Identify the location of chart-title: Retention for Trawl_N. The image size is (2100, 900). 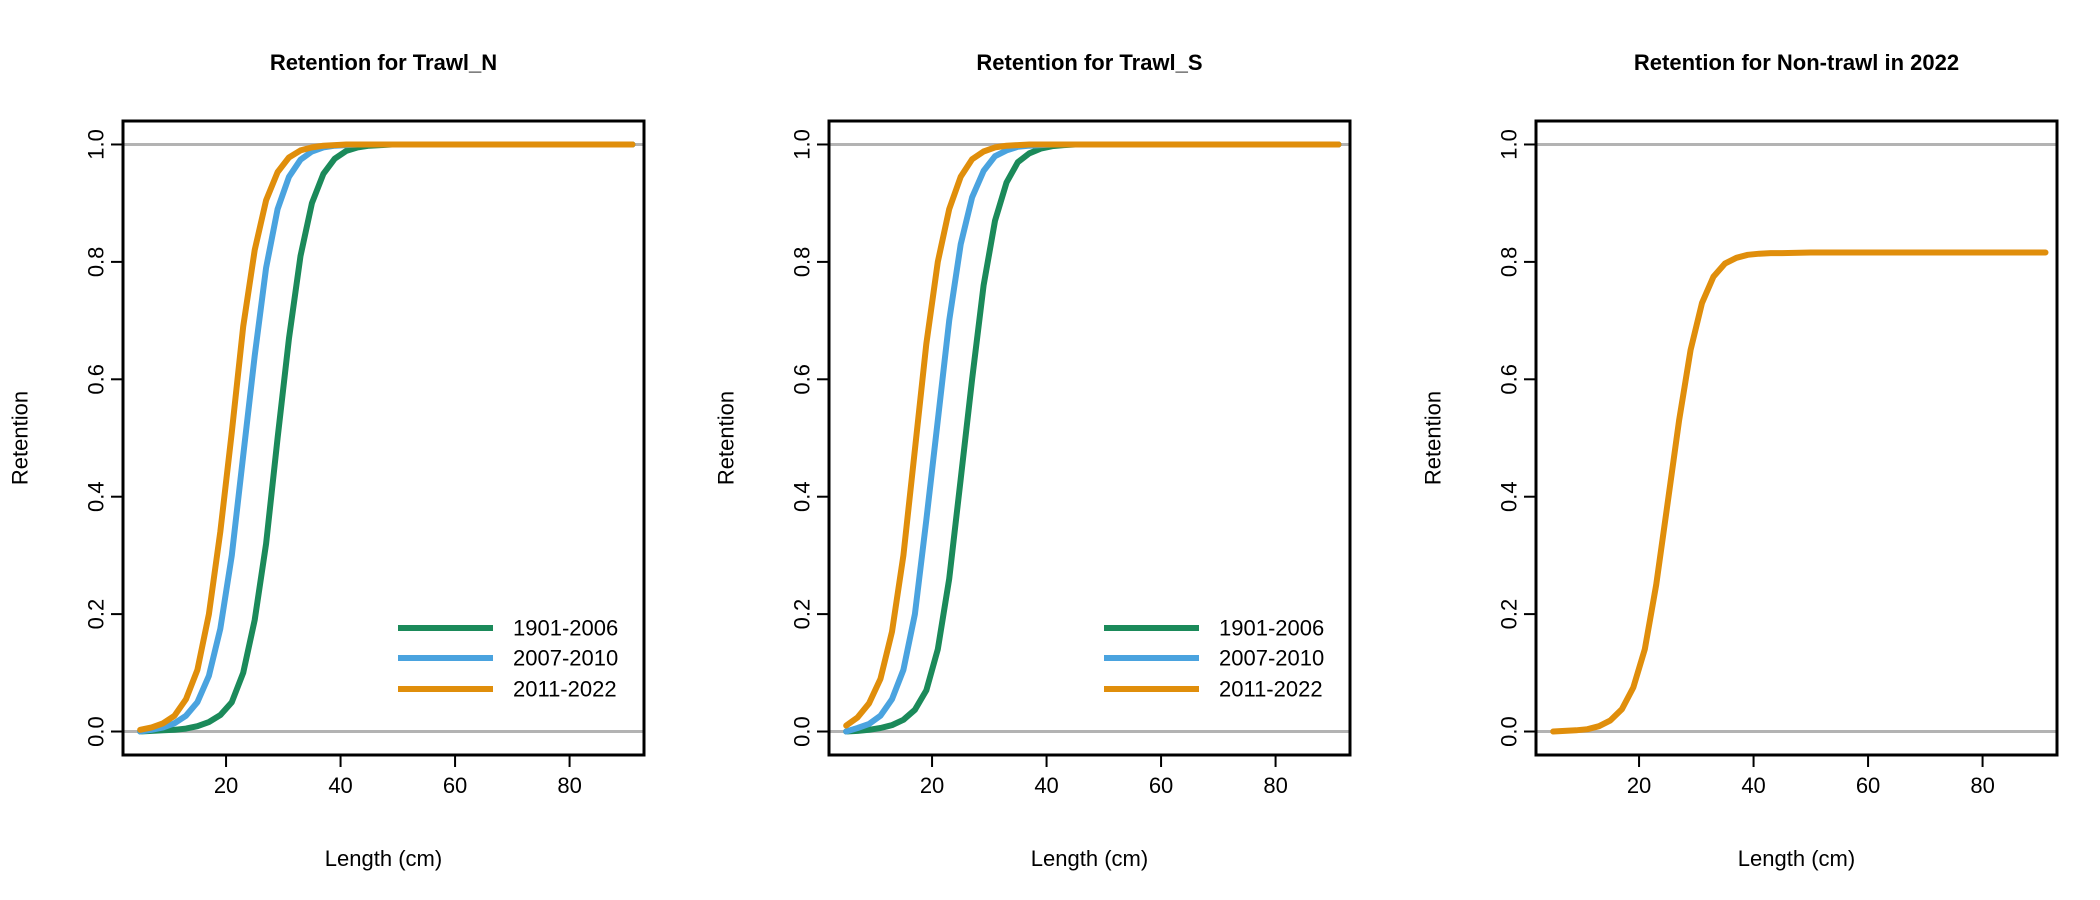
(383, 62).